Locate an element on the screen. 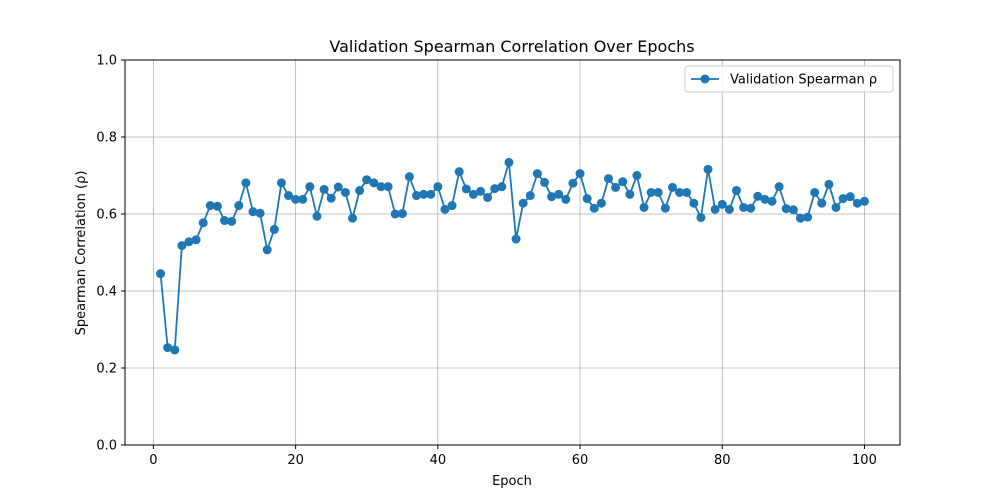  x-tick-label: 40 is located at coordinates (438, 460).